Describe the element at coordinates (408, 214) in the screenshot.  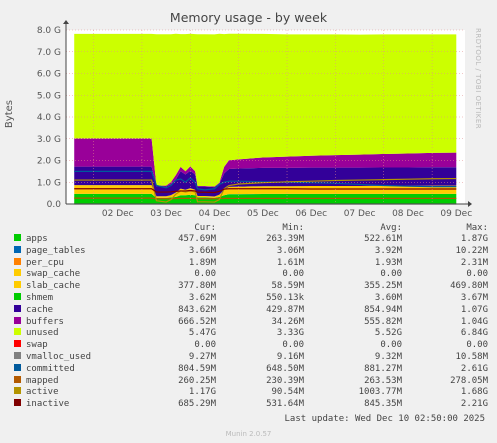
I see `x-tick-label: 08 Dec` at that location.